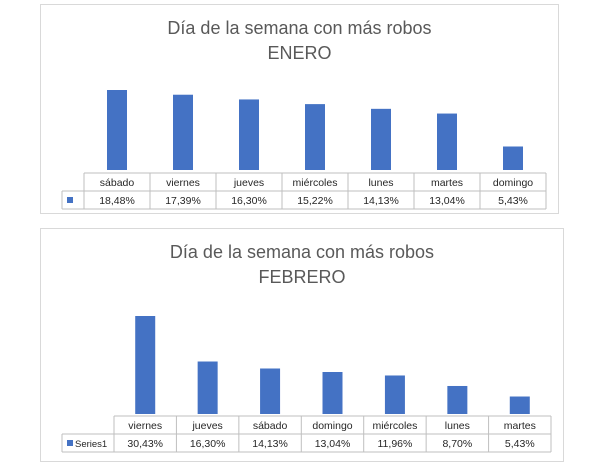 This screenshot has height=472, width=589. What do you see at coordinates (457, 444) in the screenshot?
I see `value-label: 8,70%` at bounding box center [457, 444].